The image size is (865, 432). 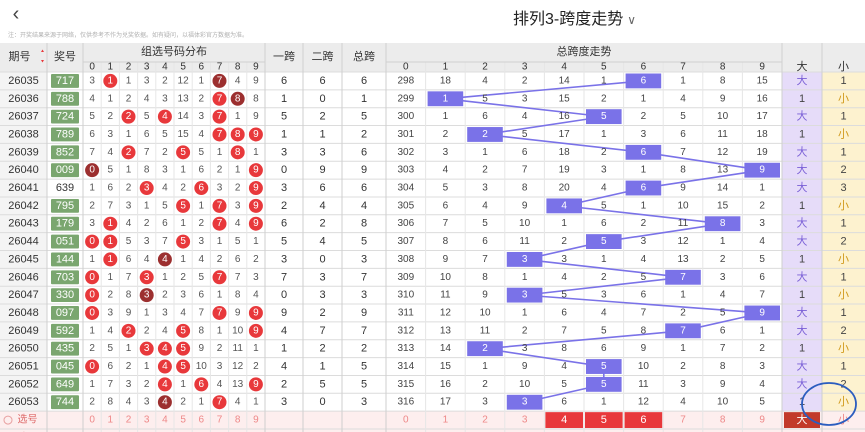 I want to click on trend-col-header: 4, so click(x=564, y=67).